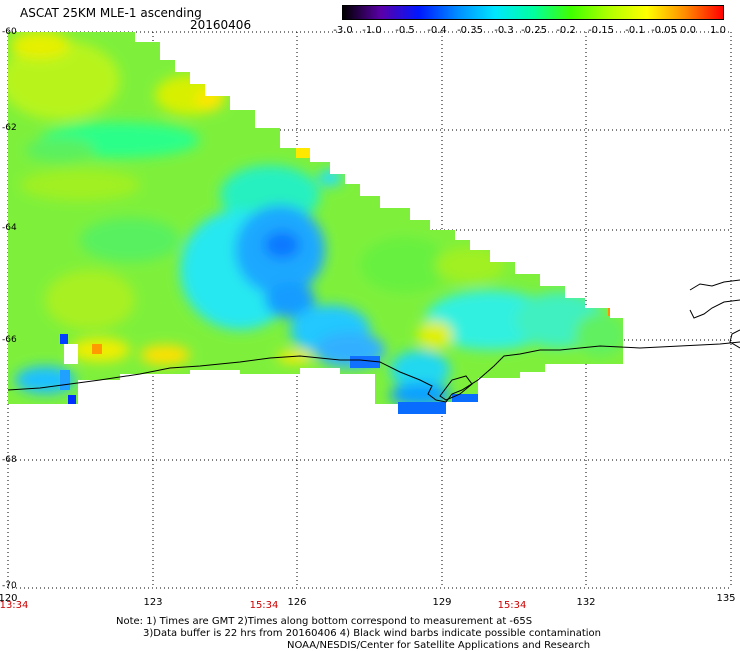 This screenshot has height=651, width=740. What do you see at coordinates (635, 30) in the screenshot?
I see `colorbar-label: -0.1` at bounding box center [635, 30].